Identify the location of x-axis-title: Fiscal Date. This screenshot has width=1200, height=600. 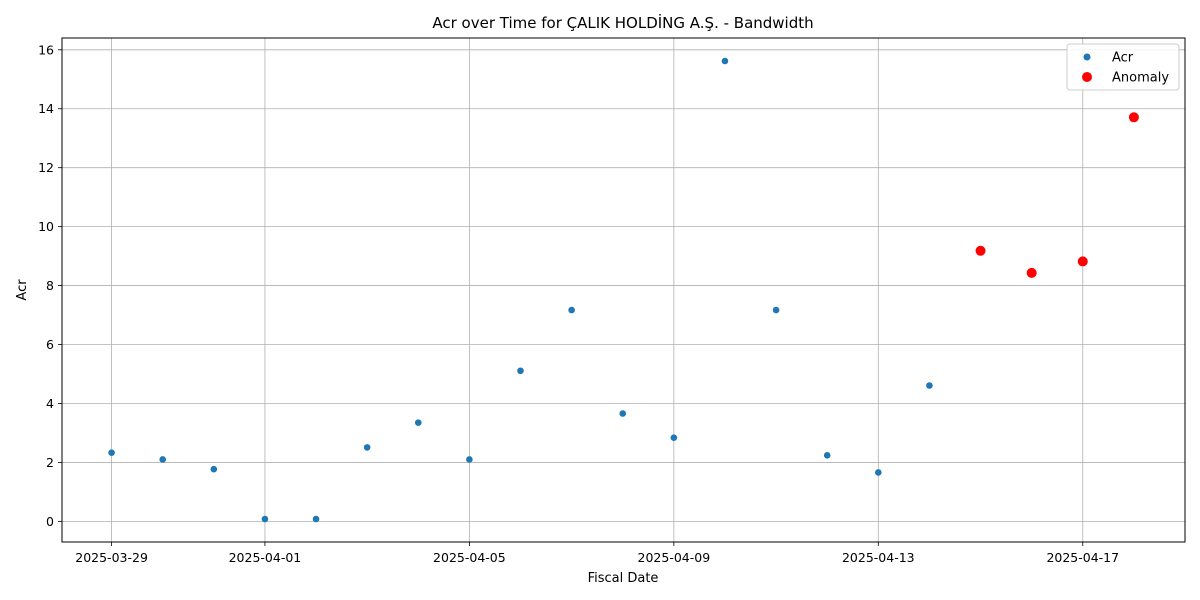
(623, 578).